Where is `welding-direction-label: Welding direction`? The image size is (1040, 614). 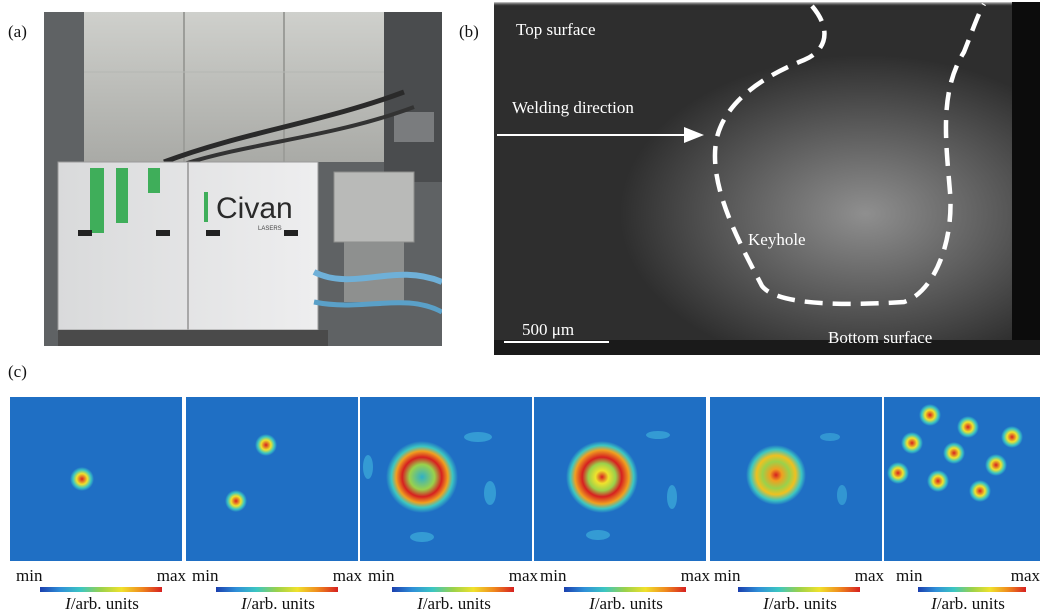 welding-direction-label: Welding direction is located at coordinates (573, 107).